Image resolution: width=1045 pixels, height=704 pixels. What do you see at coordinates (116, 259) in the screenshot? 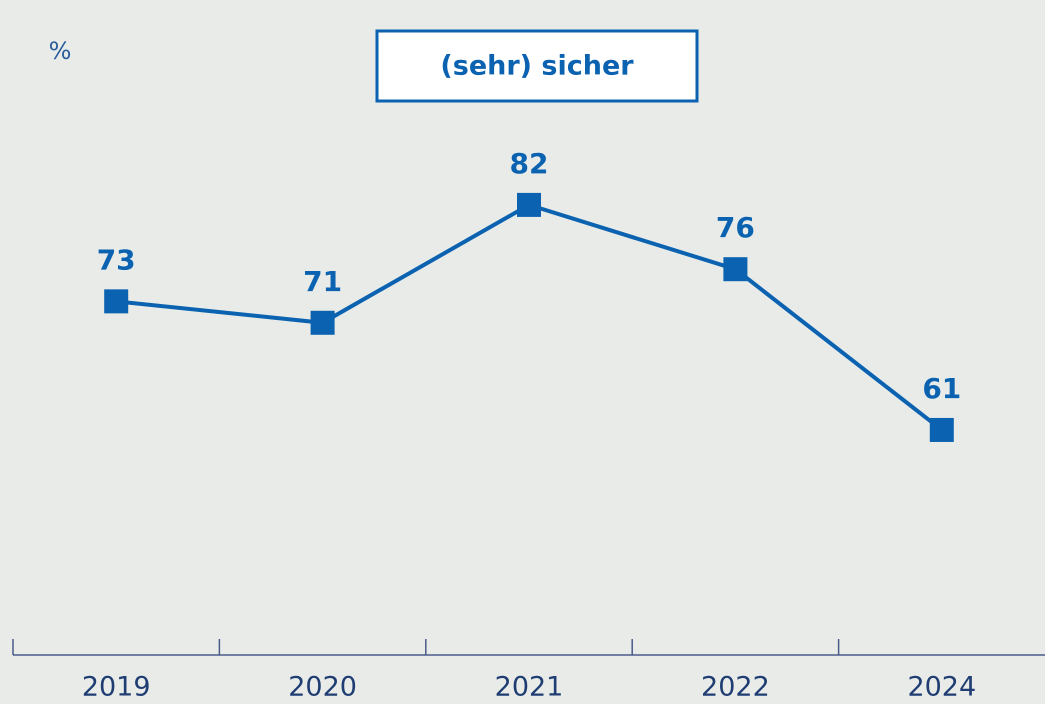
I see `data-label: 73` at bounding box center [116, 259].